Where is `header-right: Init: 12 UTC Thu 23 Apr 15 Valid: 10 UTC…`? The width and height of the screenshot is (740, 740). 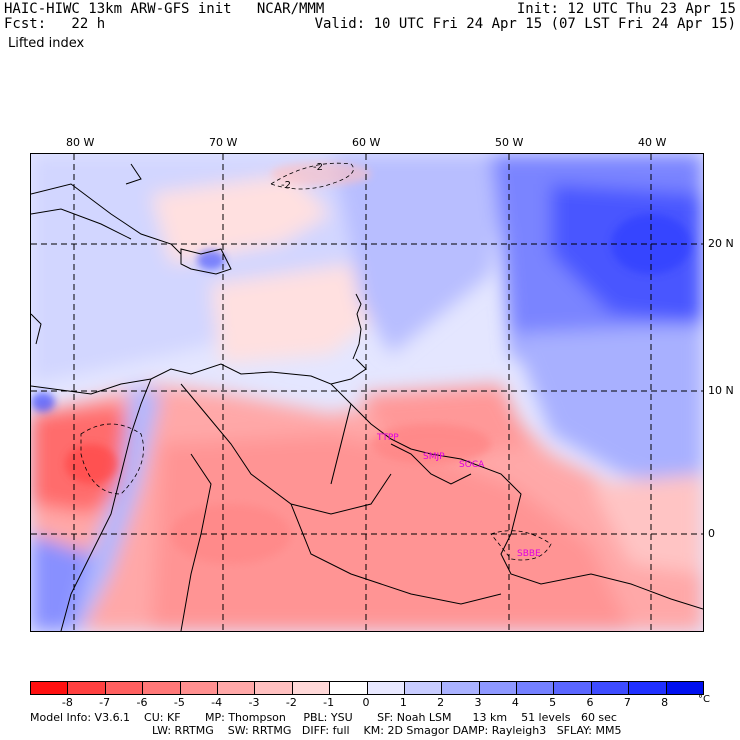
header-right: Init: 12 UTC Thu 23 Apr 15 Valid: 10 UTC… is located at coordinates (525, 17).